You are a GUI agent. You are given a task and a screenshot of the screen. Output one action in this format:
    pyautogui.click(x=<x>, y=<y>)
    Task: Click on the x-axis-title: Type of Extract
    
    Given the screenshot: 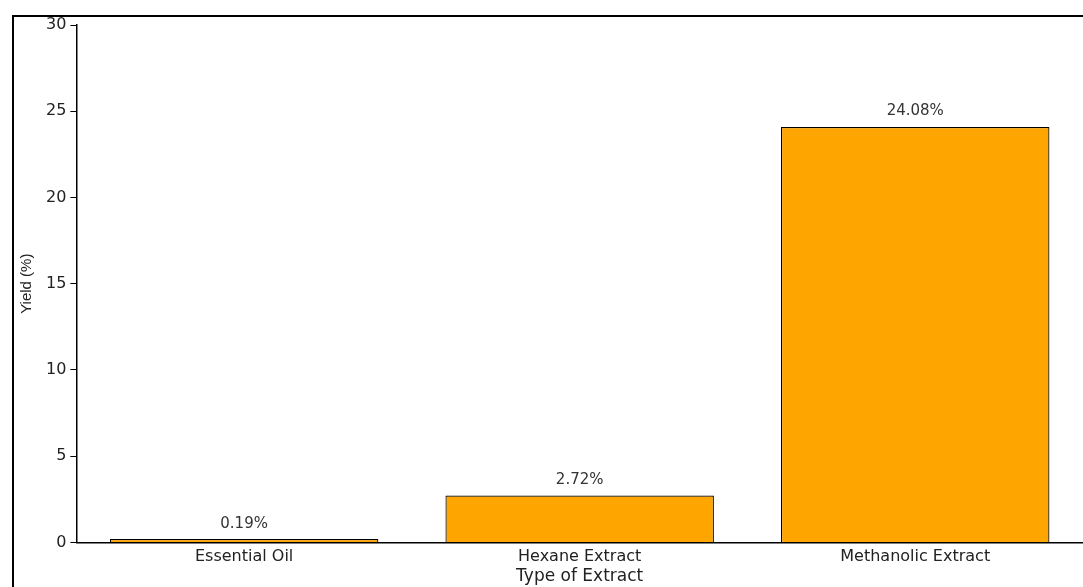 What is the action you would take?
    pyautogui.click(x=579, y=575)
    